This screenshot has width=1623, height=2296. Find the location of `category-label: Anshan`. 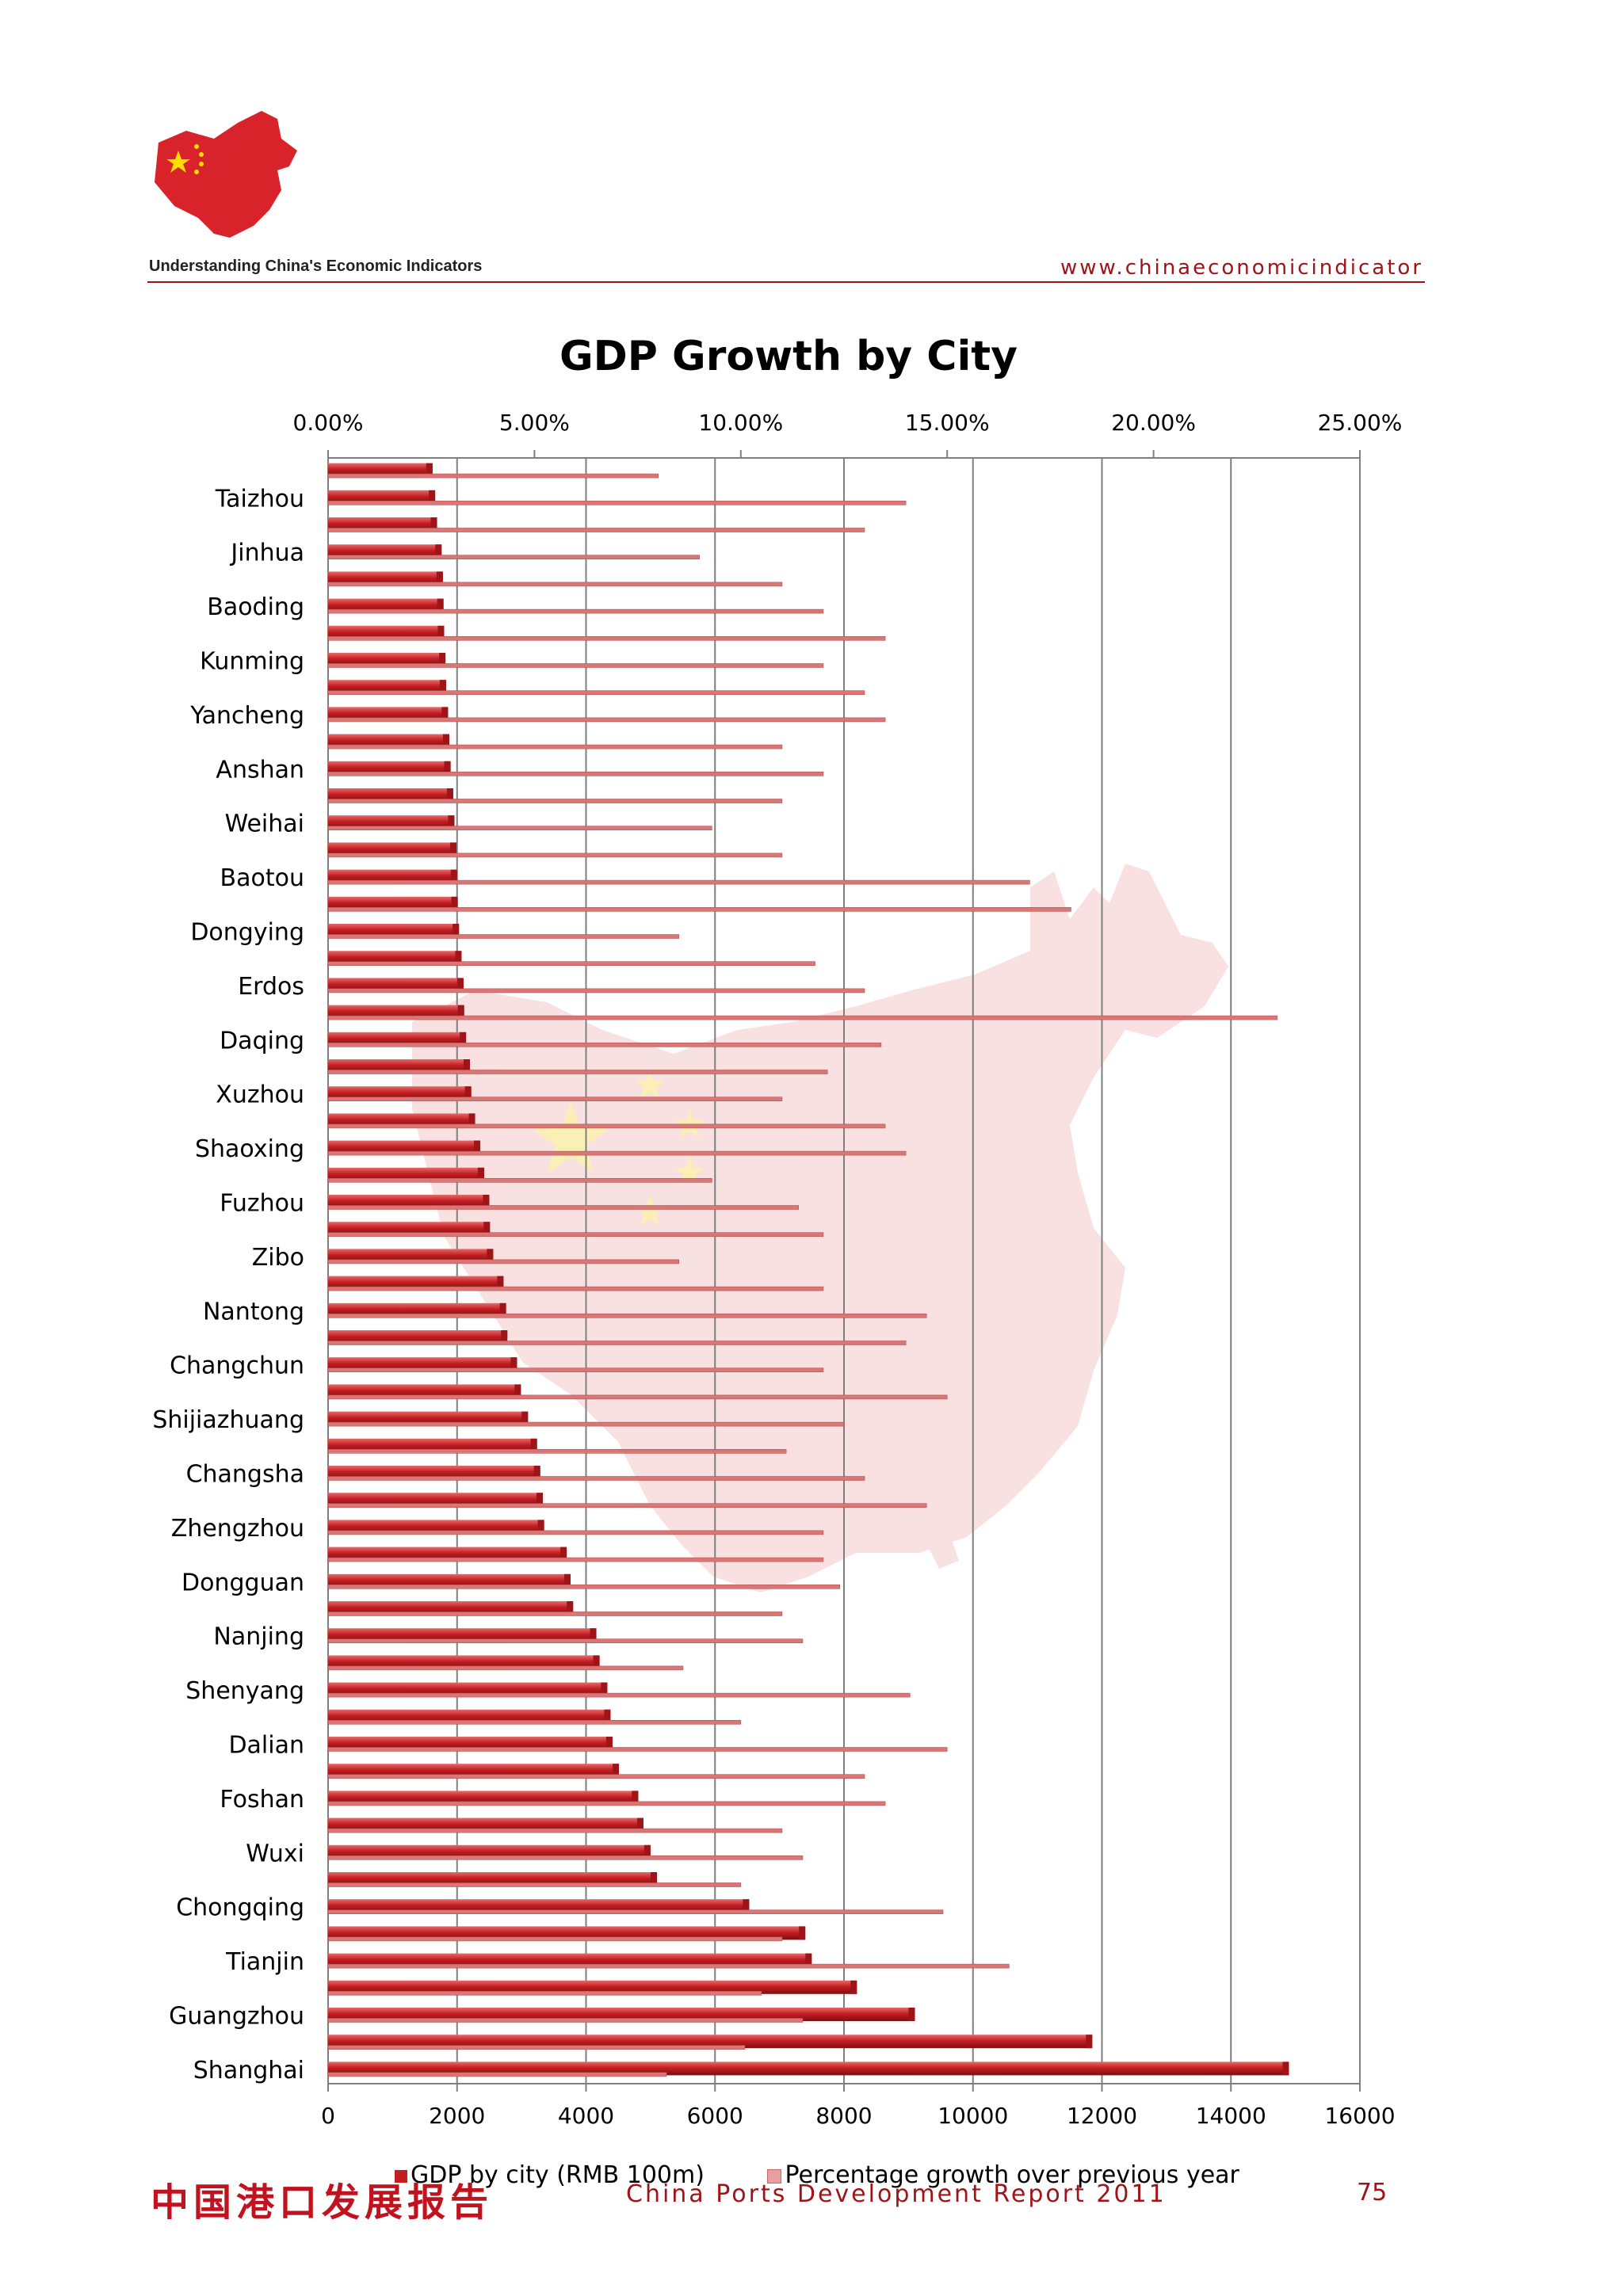

category-label: Anshan is located at coordinates (260, 770).